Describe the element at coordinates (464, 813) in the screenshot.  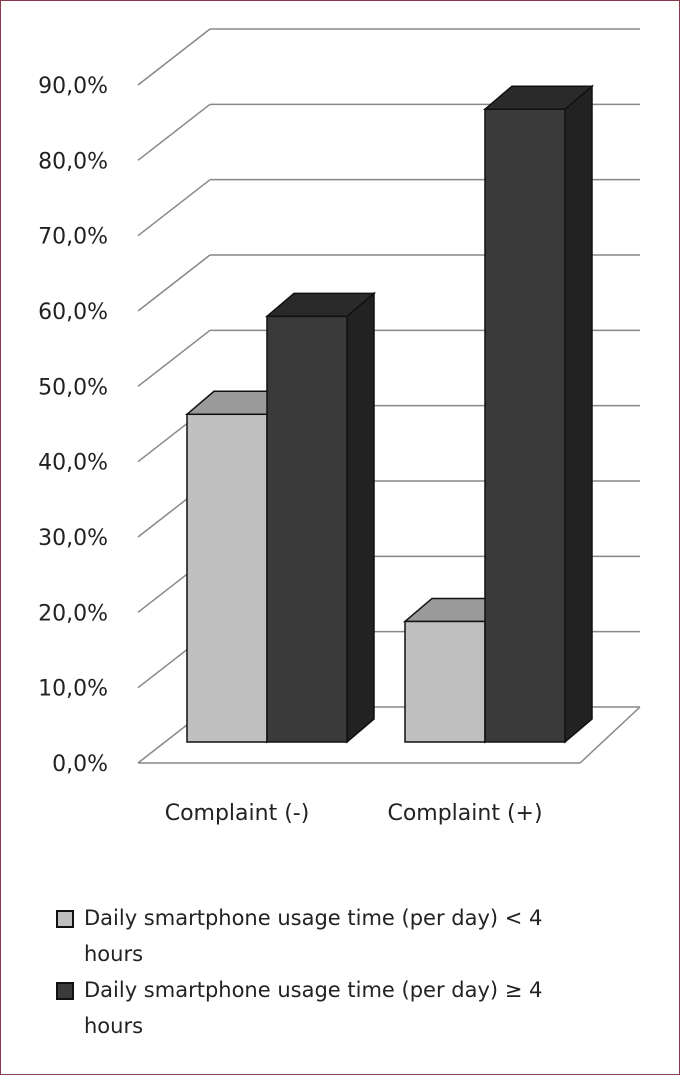
I see `x-category-label: Complaint (+)` at that location.